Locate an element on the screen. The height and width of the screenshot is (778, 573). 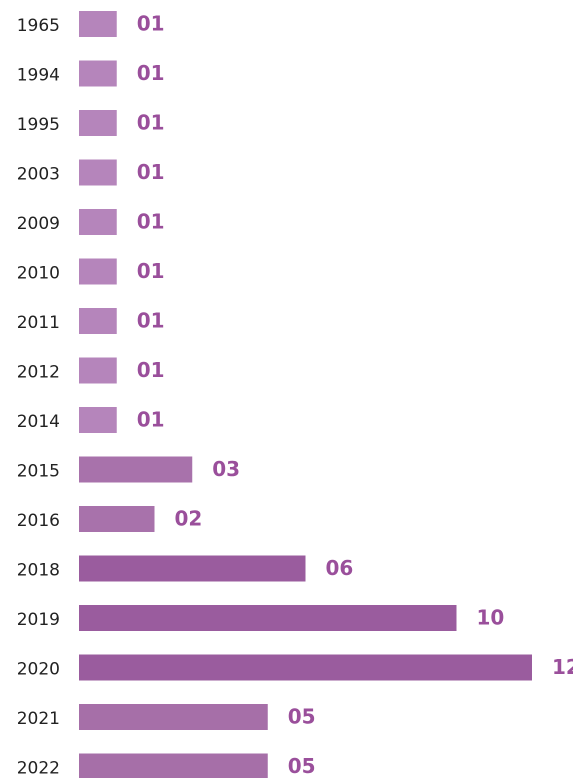
category-label: 1995 is located at coordinates (38, 125).